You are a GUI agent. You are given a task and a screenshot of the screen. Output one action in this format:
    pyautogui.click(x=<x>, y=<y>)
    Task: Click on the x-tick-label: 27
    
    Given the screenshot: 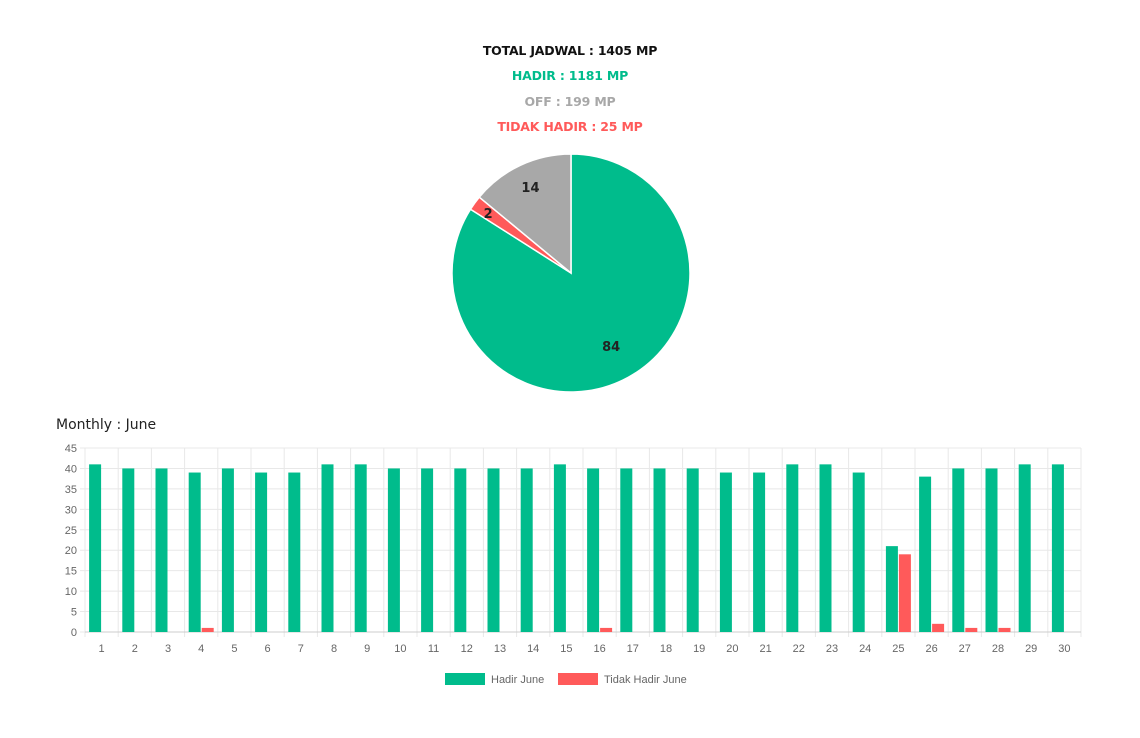 What is the action you would take?
    pyautogui.click(x=965, y=649)
    